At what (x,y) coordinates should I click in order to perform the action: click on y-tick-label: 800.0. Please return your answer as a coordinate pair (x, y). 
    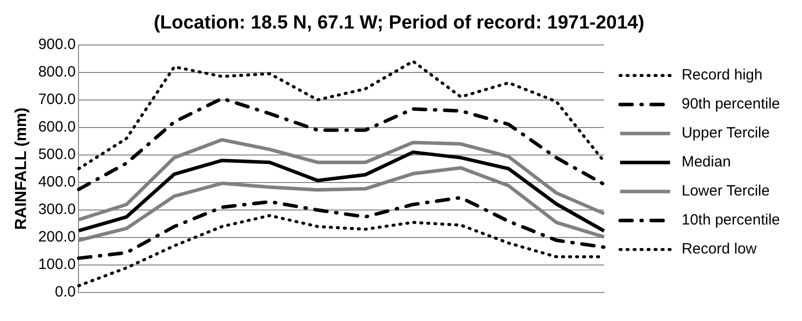
    Looking at the image, I should click on (57, 71).